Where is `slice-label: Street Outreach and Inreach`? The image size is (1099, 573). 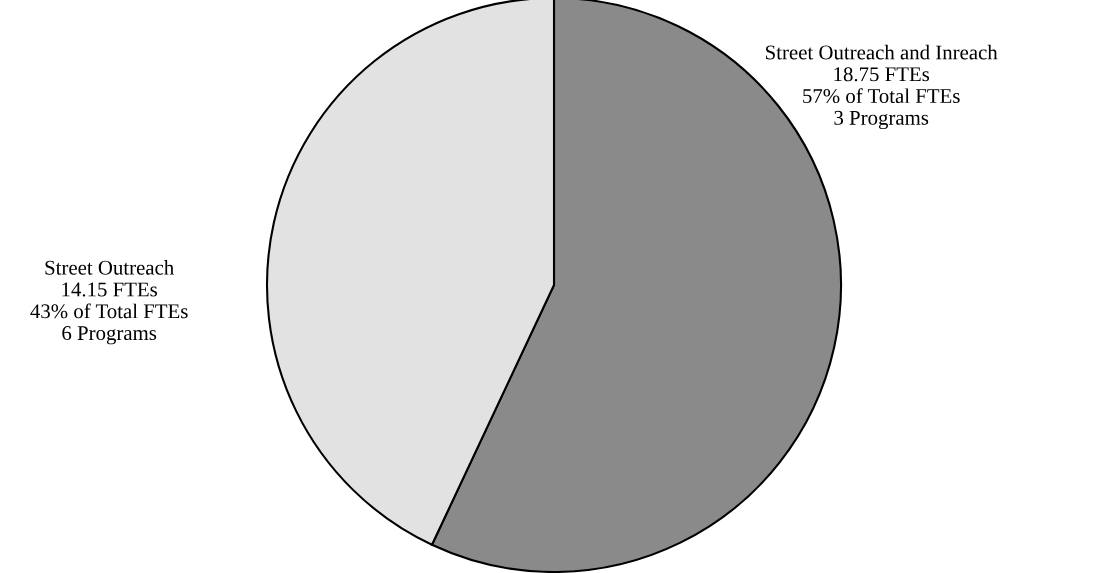
slice-label: Street Outreach and Inreach is located at coordinates (882, 52).